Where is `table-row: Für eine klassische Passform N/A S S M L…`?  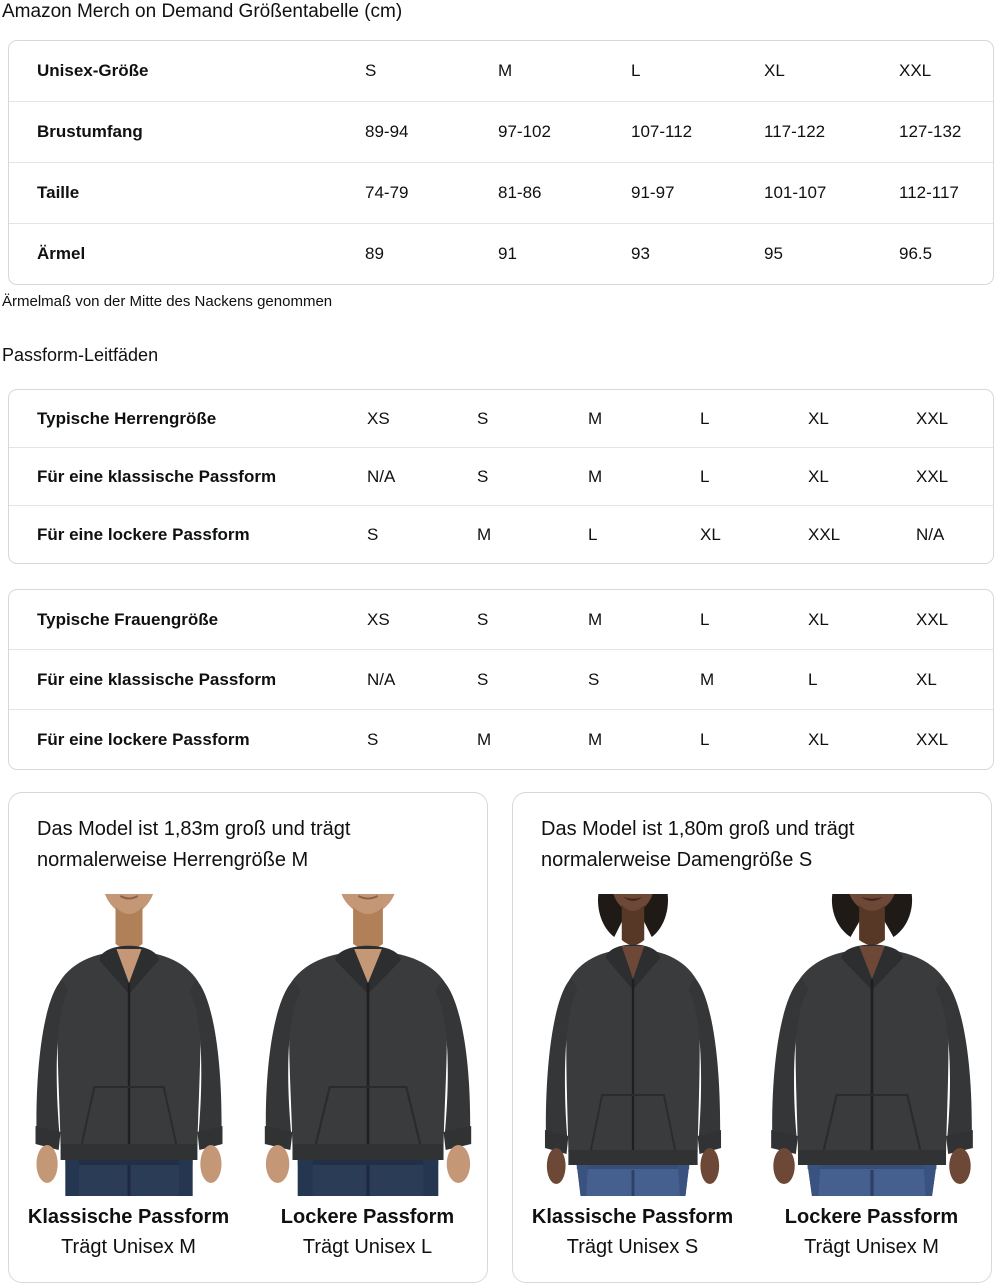
table-row: Für eine klassische Passform N/A S S M L… is located at coordinates (501, 680).